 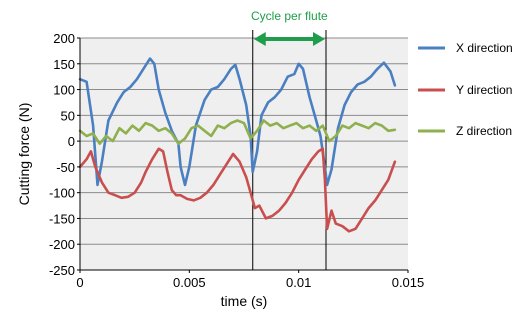 What do you see at coordinates (62, 193) in the screenshot?
I see `y-tick-label: -100` at bounding box center [62, 193].